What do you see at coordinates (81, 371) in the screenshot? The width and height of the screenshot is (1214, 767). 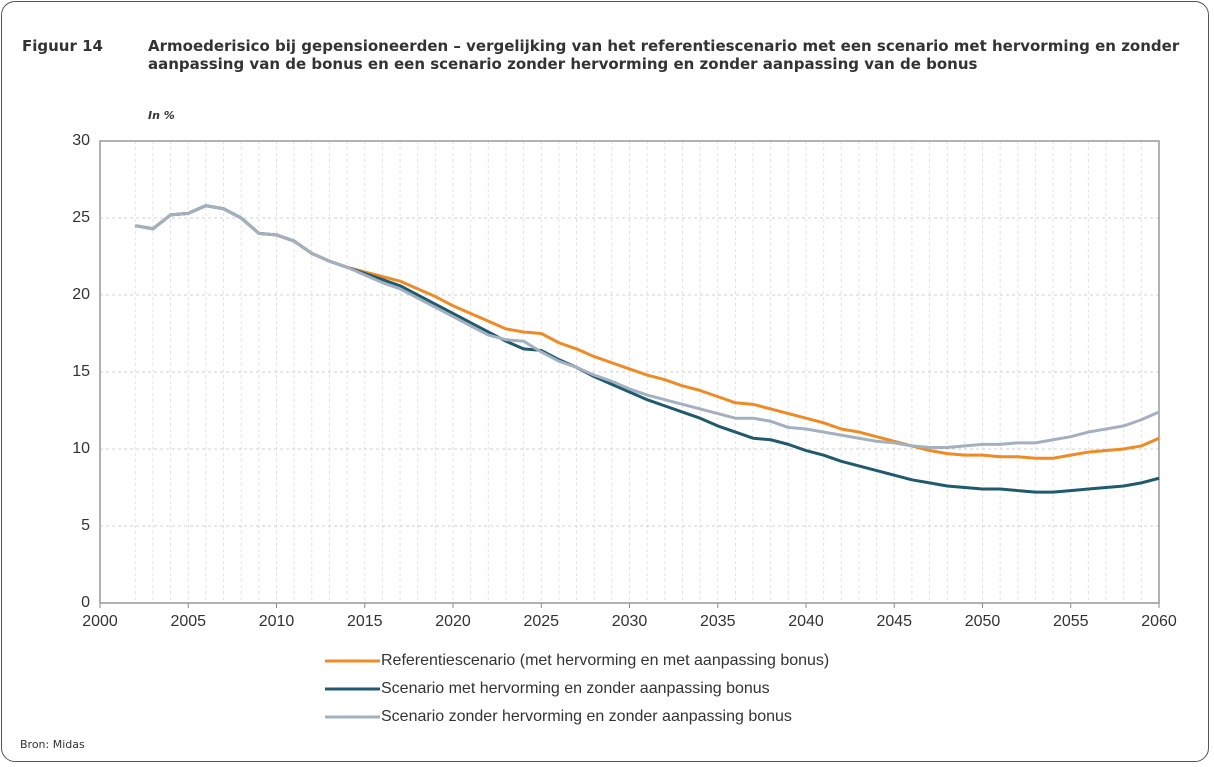 I see `y-tick-label: 15` at bounding box center [81, 371].